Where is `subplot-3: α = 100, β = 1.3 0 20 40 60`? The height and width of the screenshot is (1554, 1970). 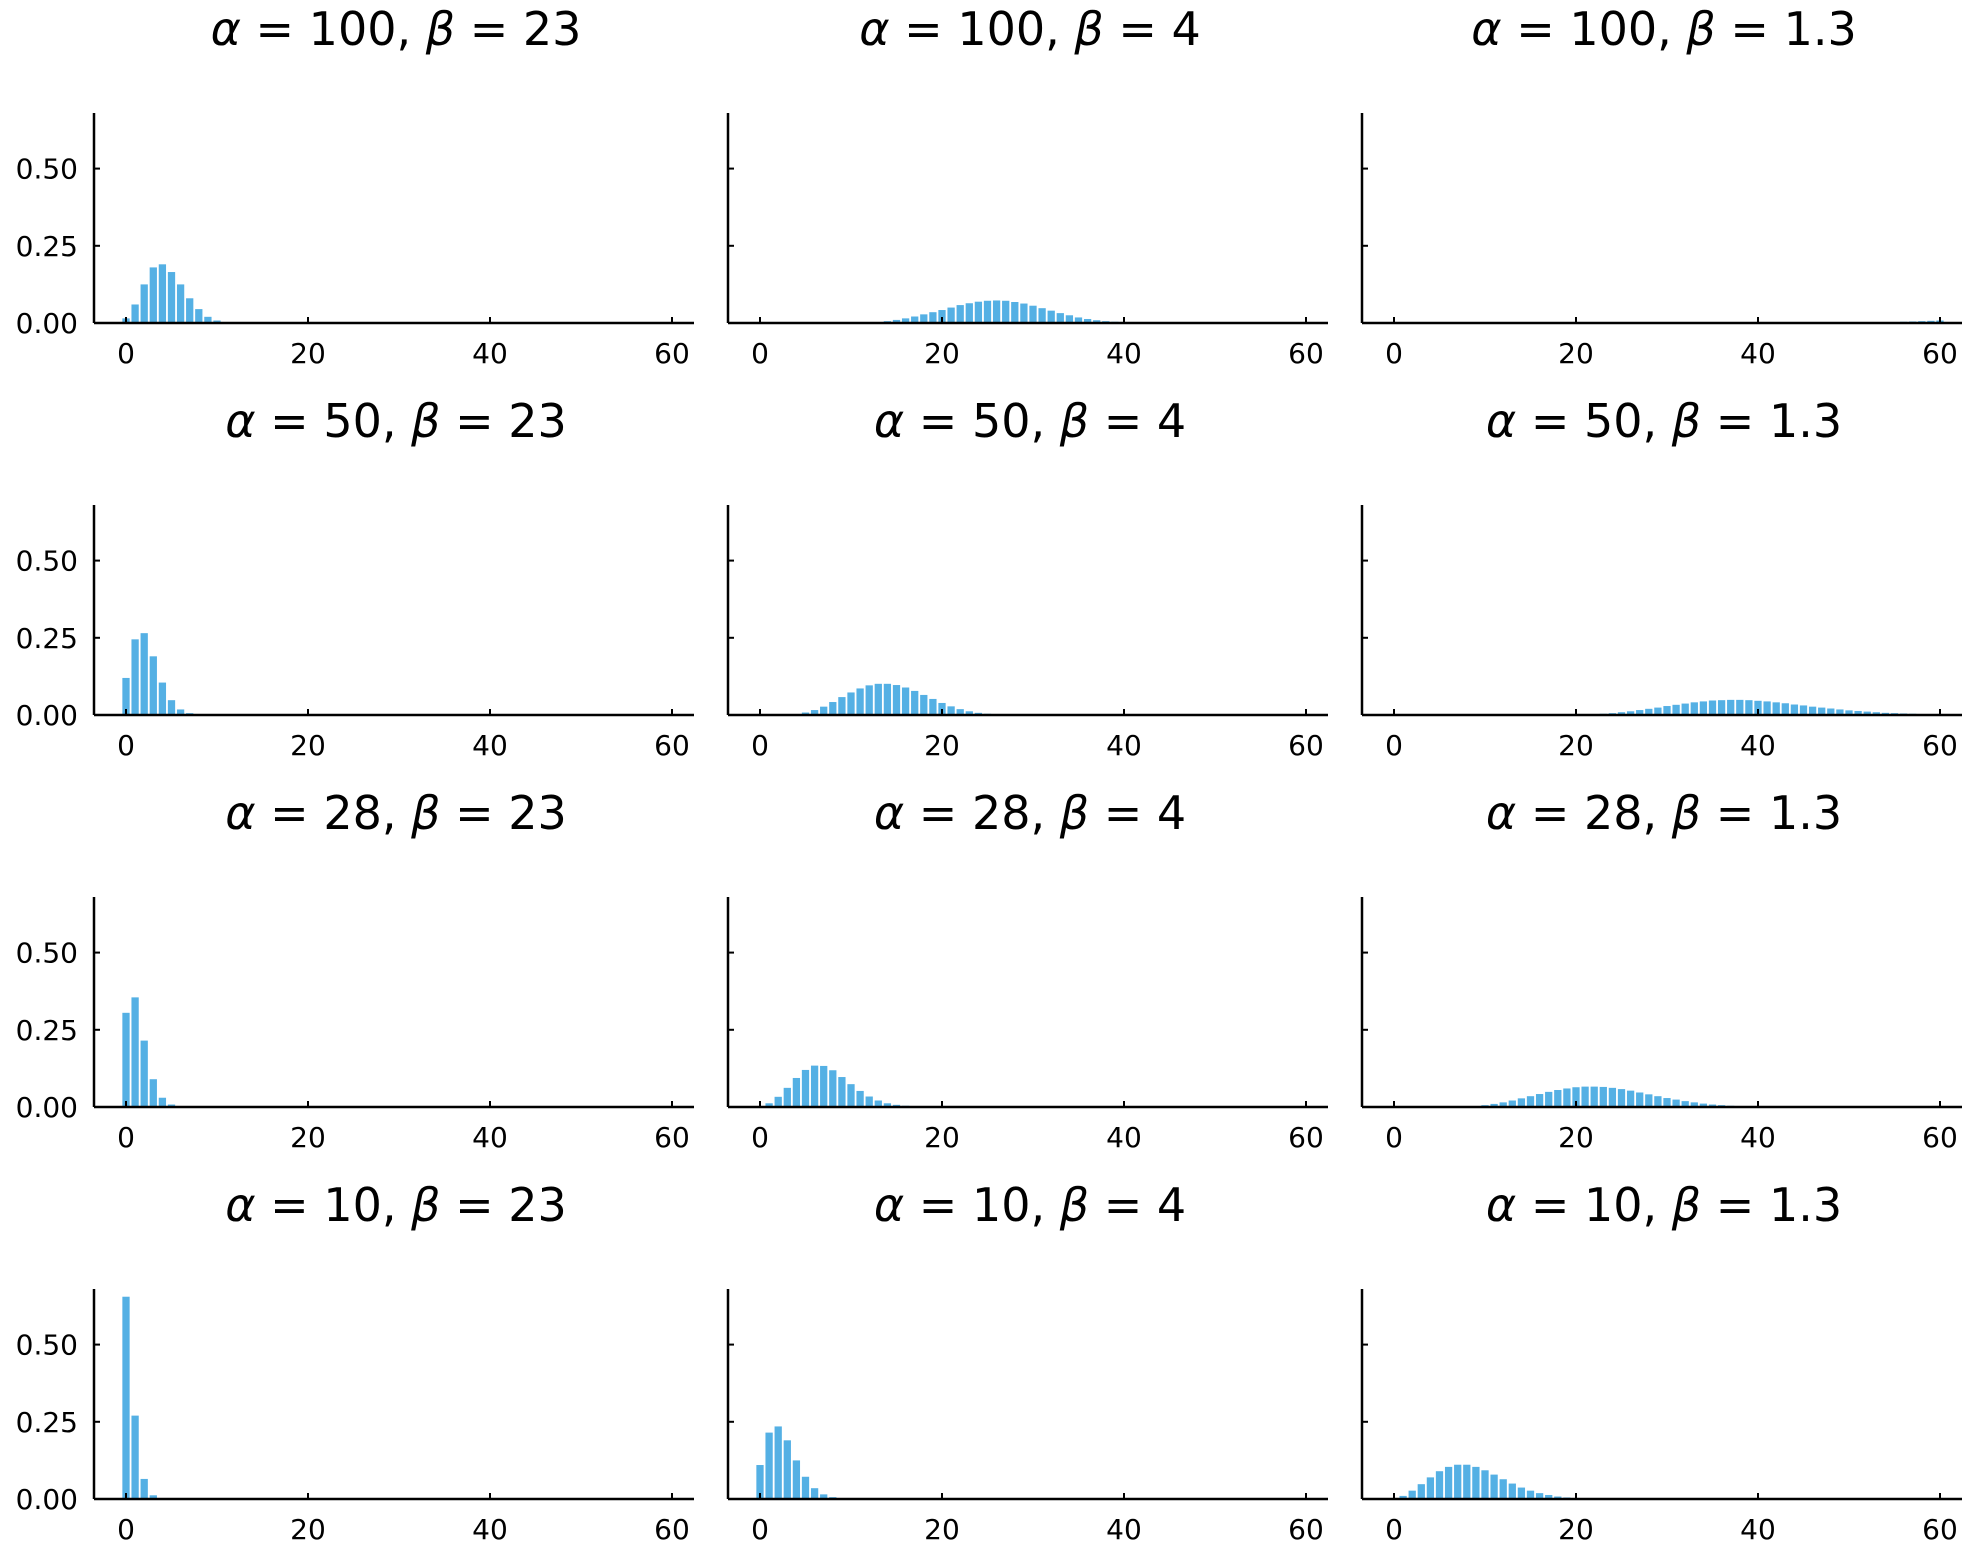
subplot-3: α = 100, β = 1.3 0 20 40 60 is located at coordinates (1661, 186).